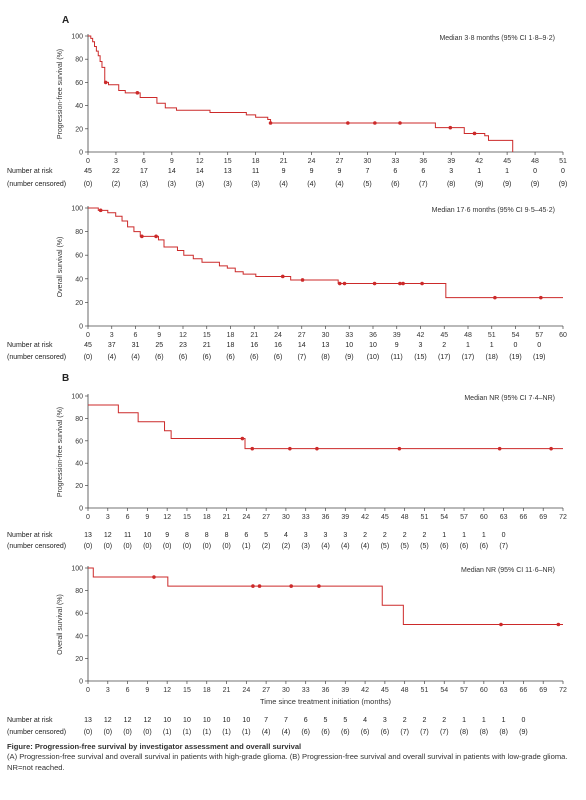  Describe the element at coordinates (88, 690) in the screenshot. I see `x-tick-label: 0` at that location.